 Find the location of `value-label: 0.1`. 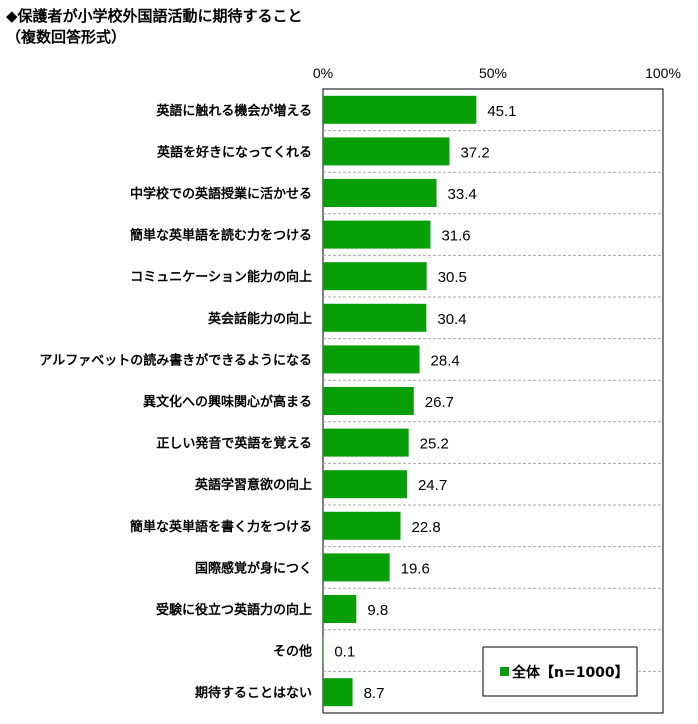

value-label: 0.1 is located at coordinates (344, 652).